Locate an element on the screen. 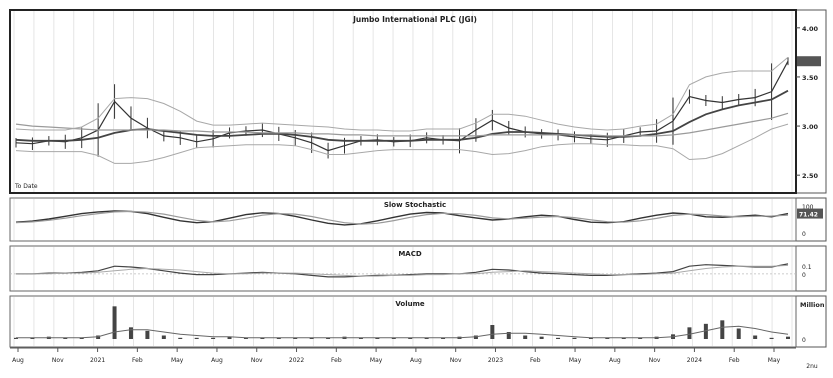 The image size is (833, 378). panel-2-plot-border is located at coordinates (403, 268).